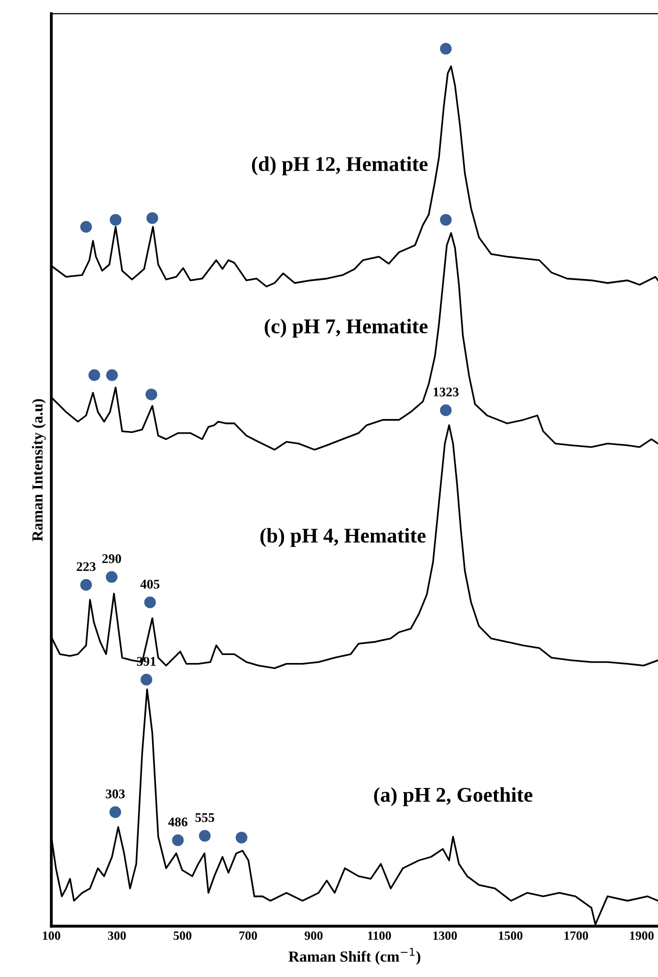 The width and height of the screenshot is (658, 977). I want to click on annotation: 405, so click(150, 584).